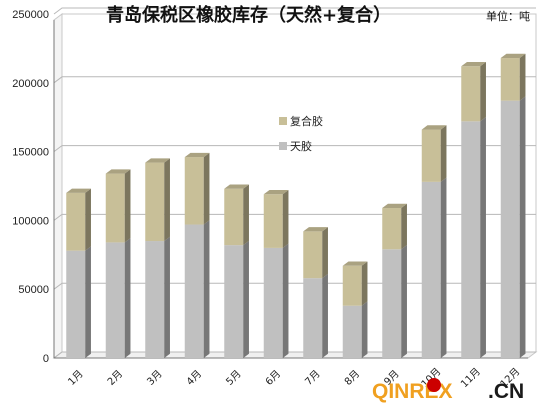 The width and height of the screenshot is (543, 412). Describe the element at coordinates (76, 378) in the screenshot. I see `x-tick-label: 1月` at that location.